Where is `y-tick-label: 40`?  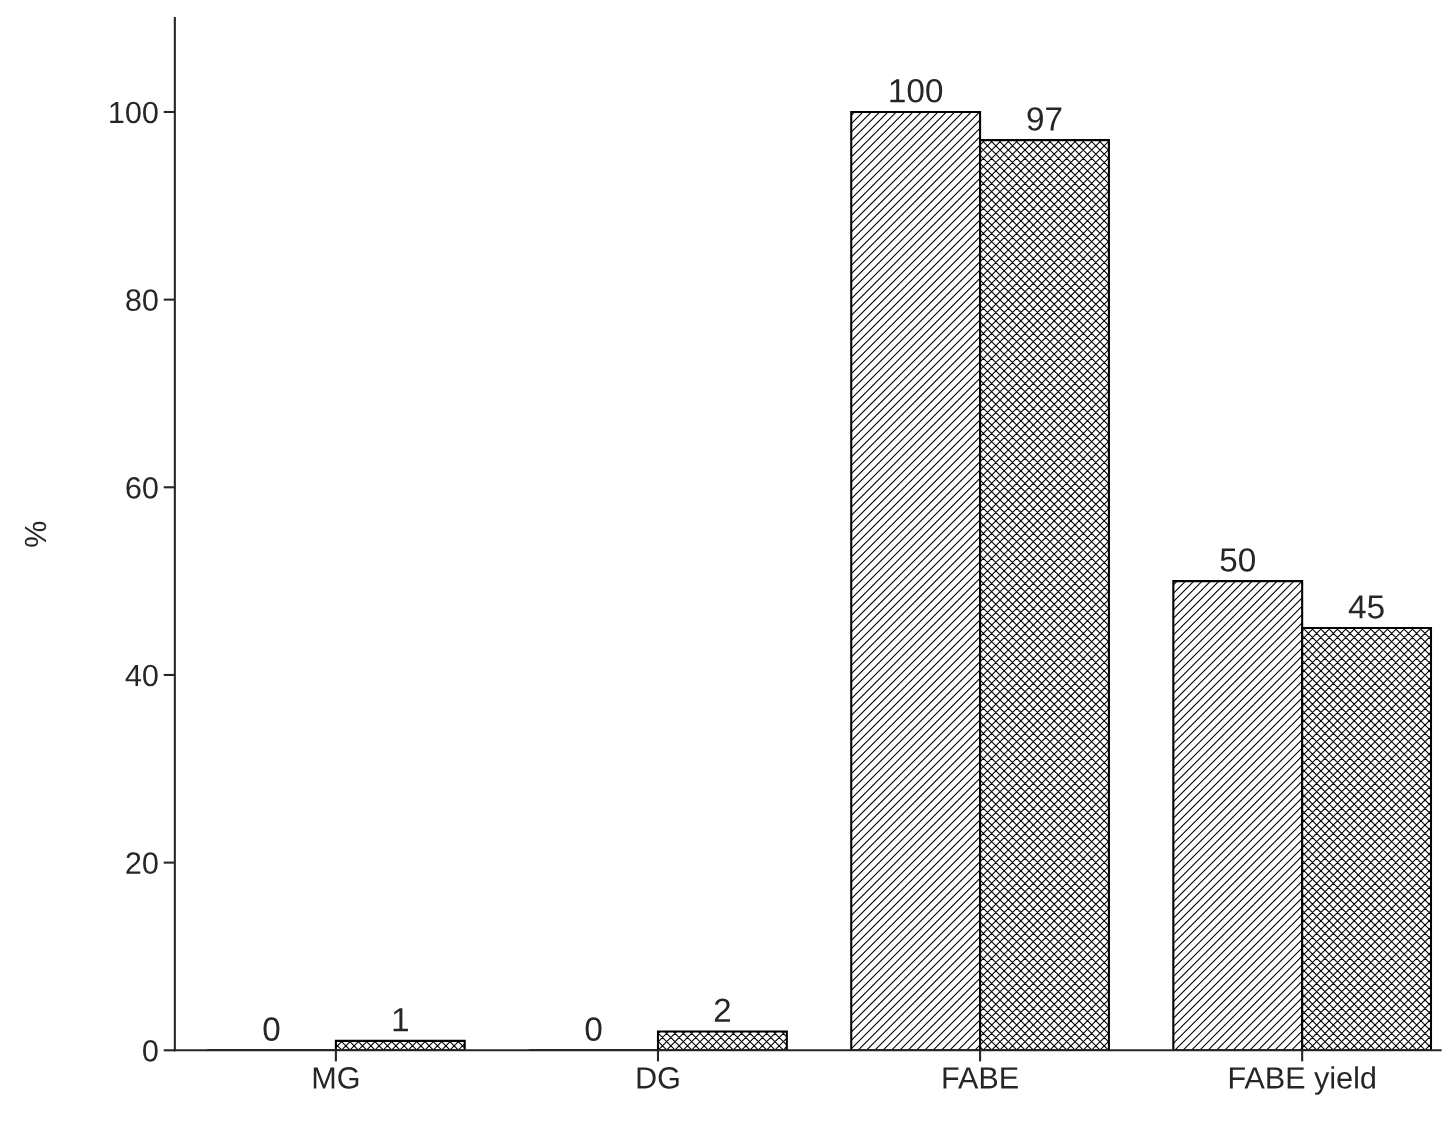 y-tick-label: 40 is located at coordinates (141, 675).